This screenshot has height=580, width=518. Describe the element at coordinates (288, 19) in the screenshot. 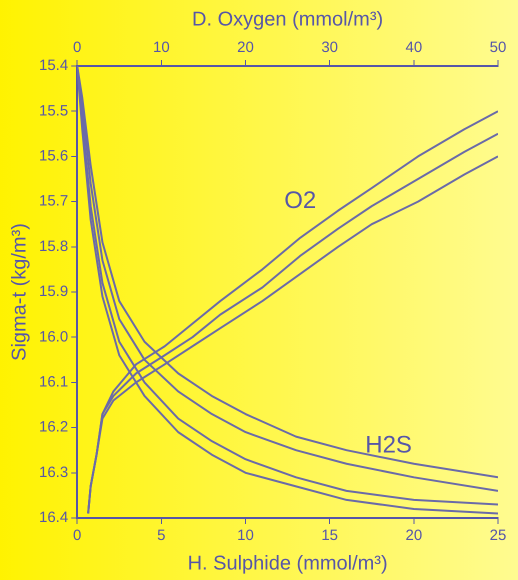

I see `x2-axis-title: D. Oxygen (mmol/m³)` at that location.